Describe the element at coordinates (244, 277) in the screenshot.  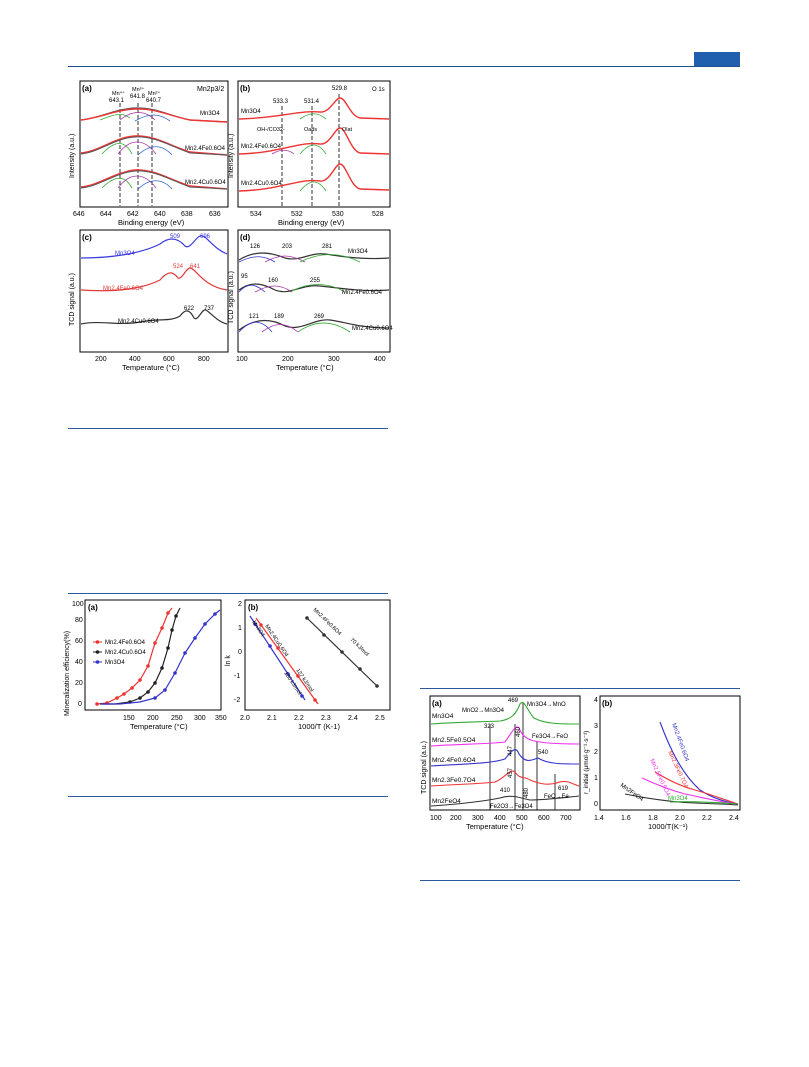
I see `svg-text: 95` at that location.